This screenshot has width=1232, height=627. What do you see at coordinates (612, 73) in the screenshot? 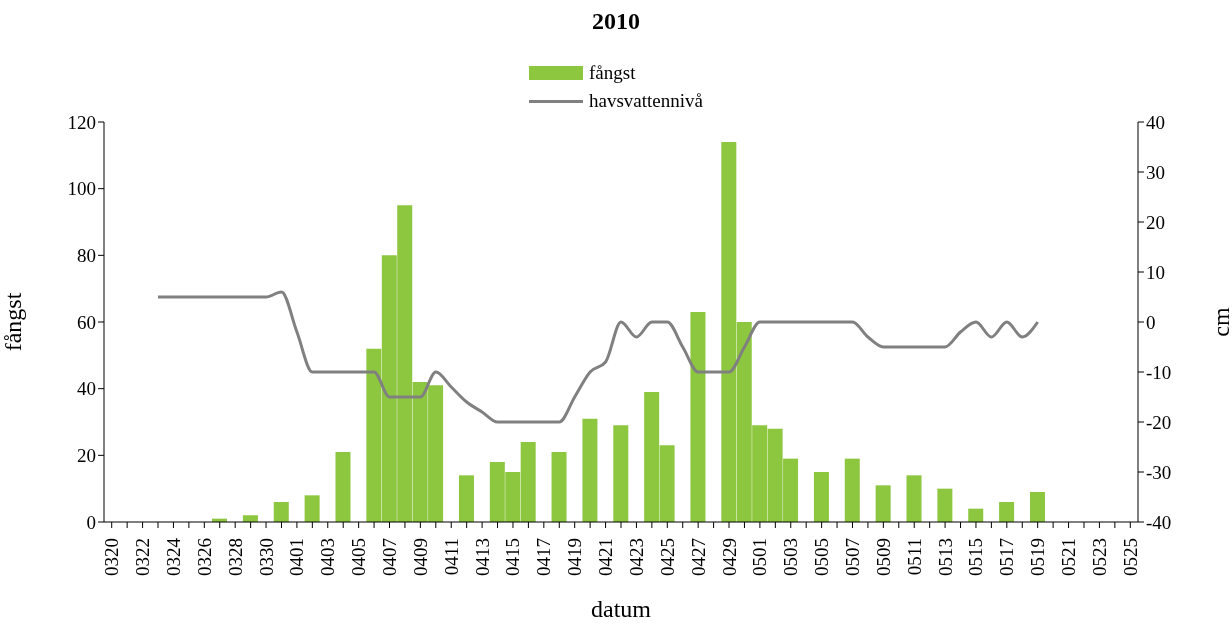
I see `legend-label: fångst` at bounding box center [612, 73].